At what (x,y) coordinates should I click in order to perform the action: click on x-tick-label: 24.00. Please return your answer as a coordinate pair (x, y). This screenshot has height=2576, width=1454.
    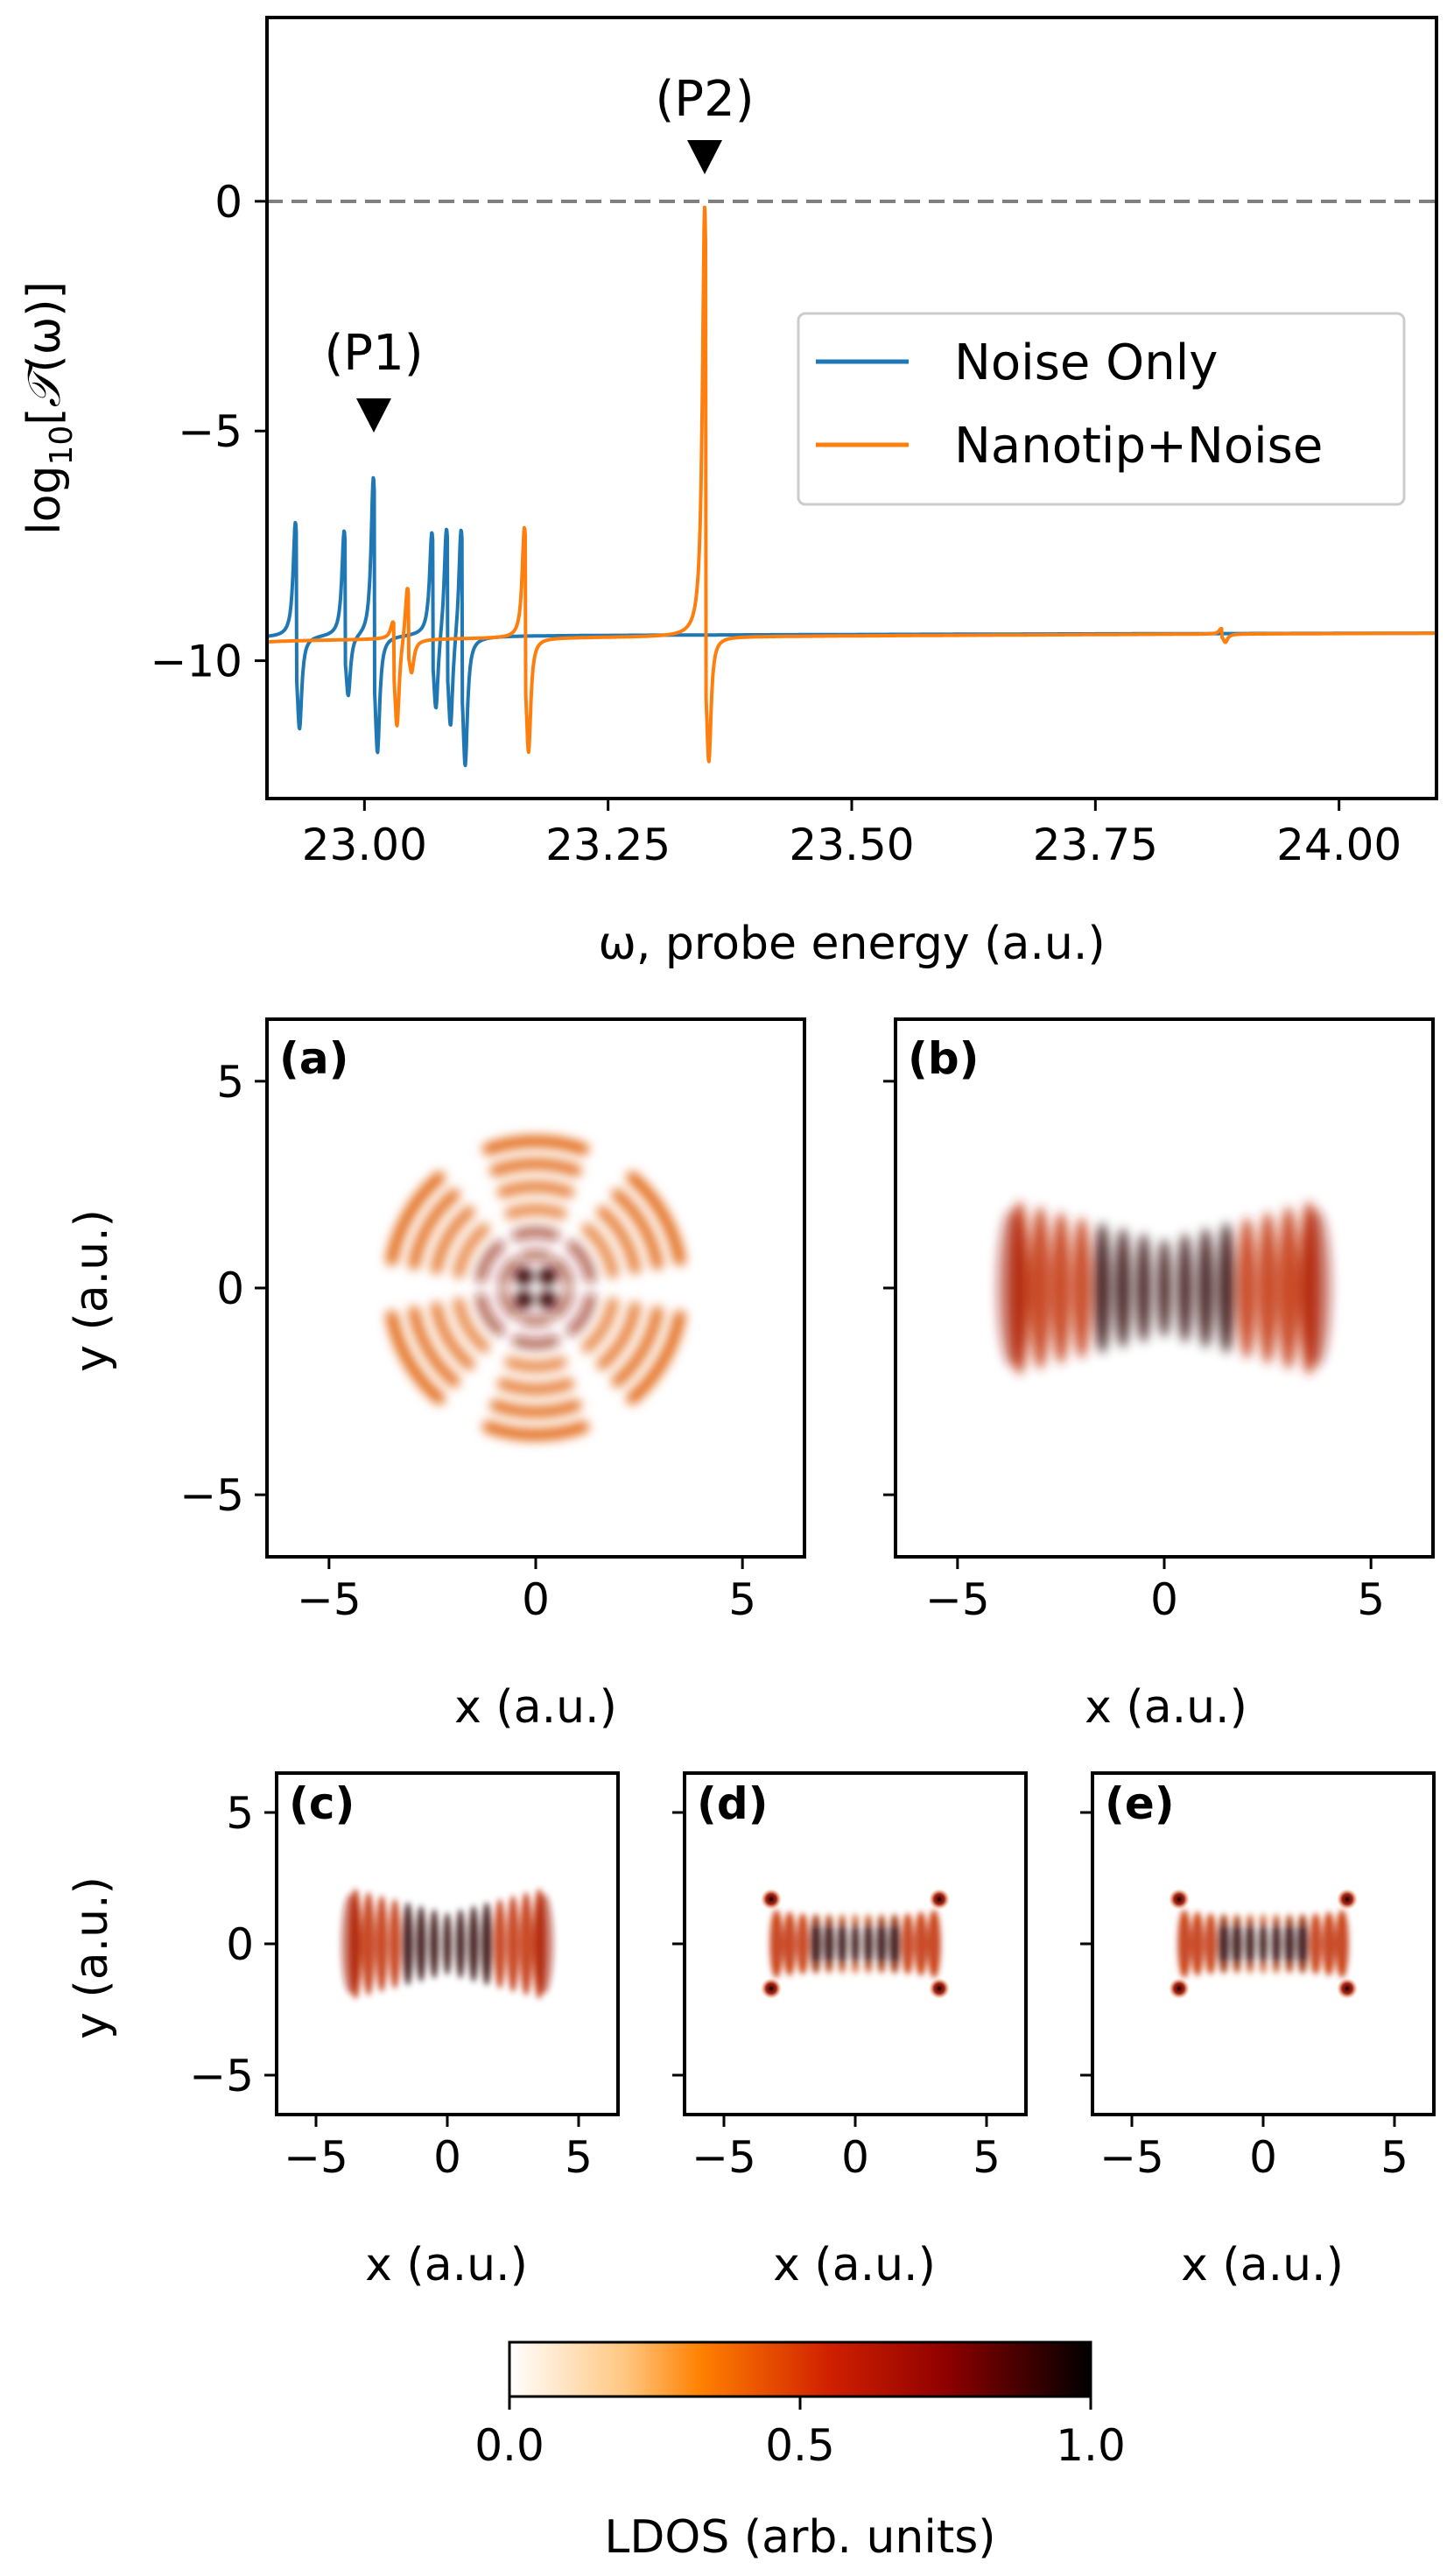
    Looking at the image, I should click on (1338, 845).